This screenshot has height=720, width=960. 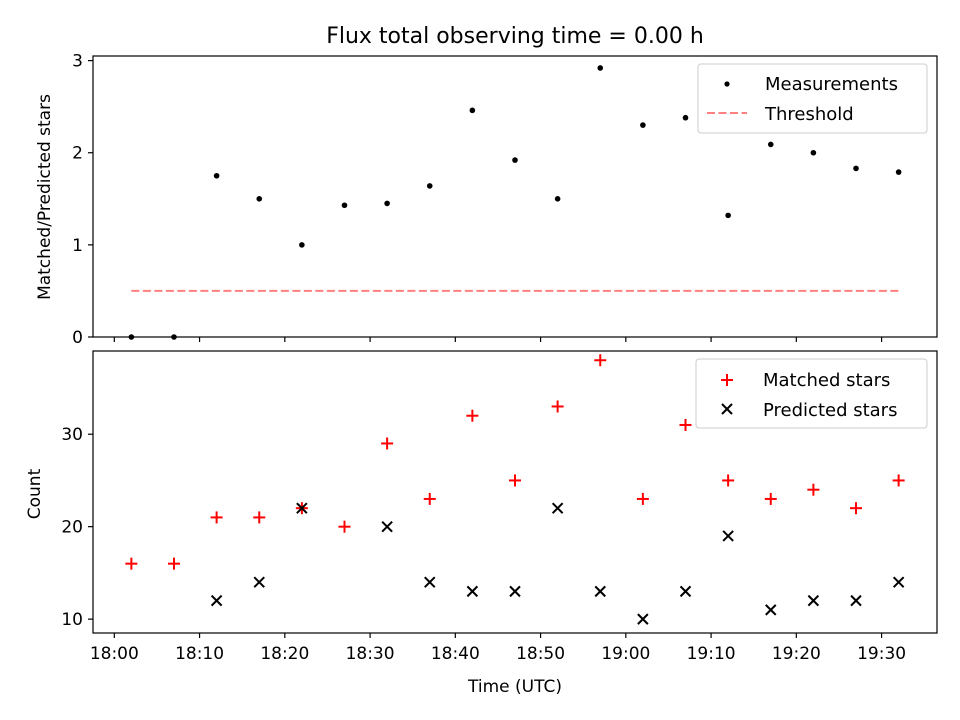 I want to click on x-tick-label: 19:10, so click(x=711, y=654).